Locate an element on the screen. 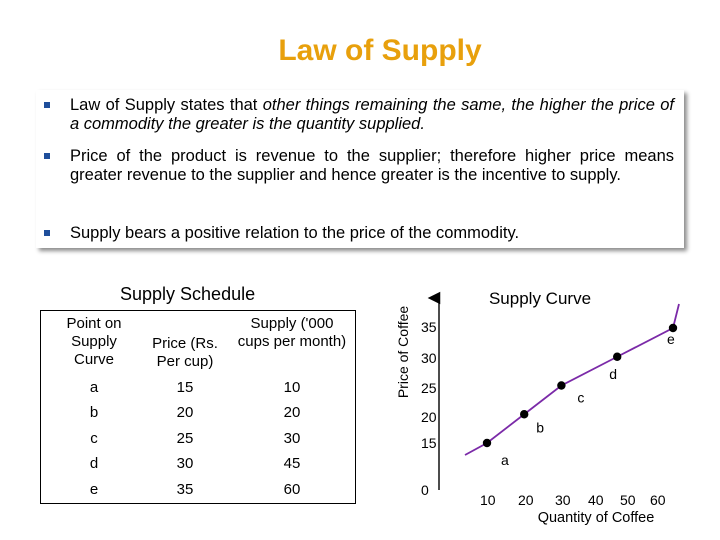  cell-supply: 10 is located at coordinates (292, 387).